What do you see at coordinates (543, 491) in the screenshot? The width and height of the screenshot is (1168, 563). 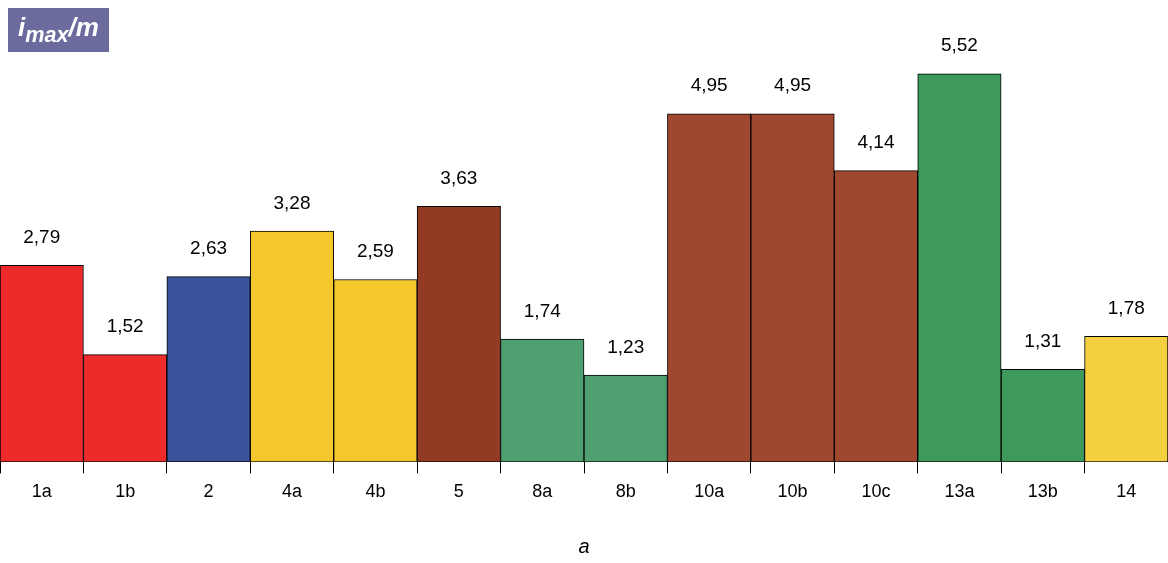 I see `x-tick-label: 8a` at bounding box center [543, 491].